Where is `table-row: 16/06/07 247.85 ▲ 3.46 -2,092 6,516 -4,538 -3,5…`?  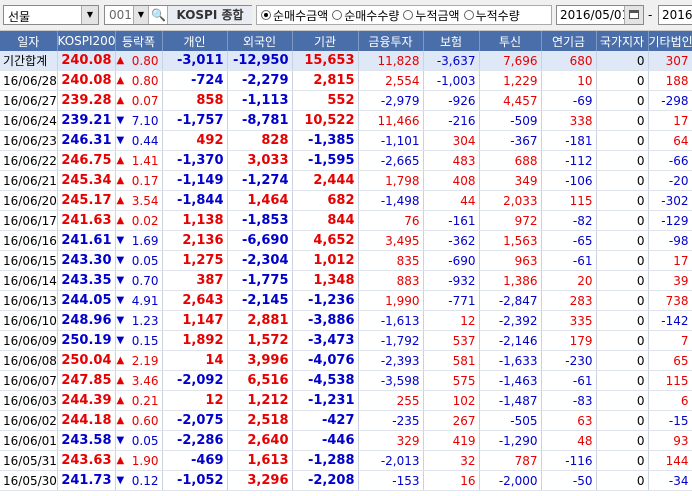
table-row: 16/06/07 247.85 ▲ 3.46 -2,092 6,516 -4,538 -3,5… is located at coordinates (346, 380).